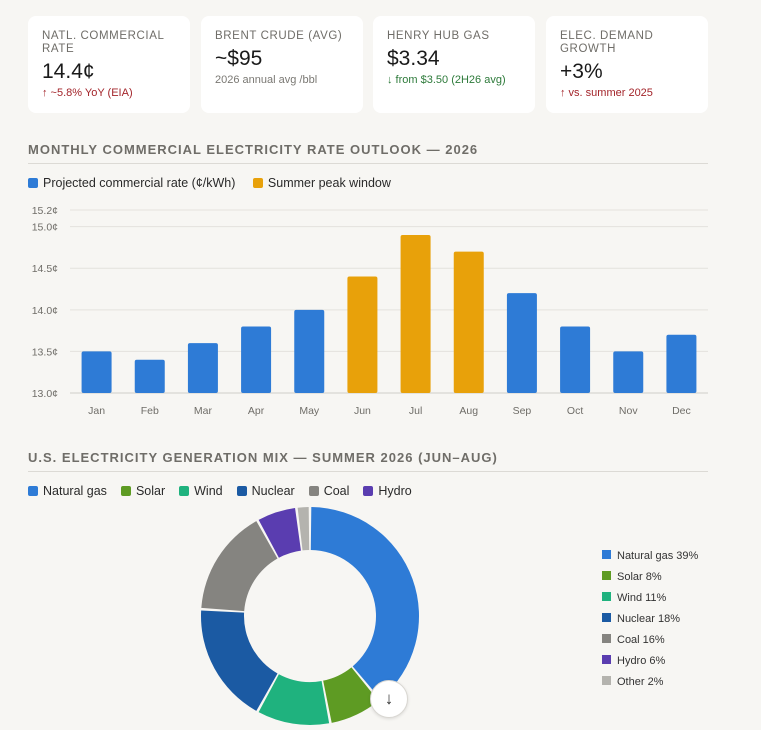 This screenshot has width=761, height=730. I want to click on bar-sep, so click(521, 343).